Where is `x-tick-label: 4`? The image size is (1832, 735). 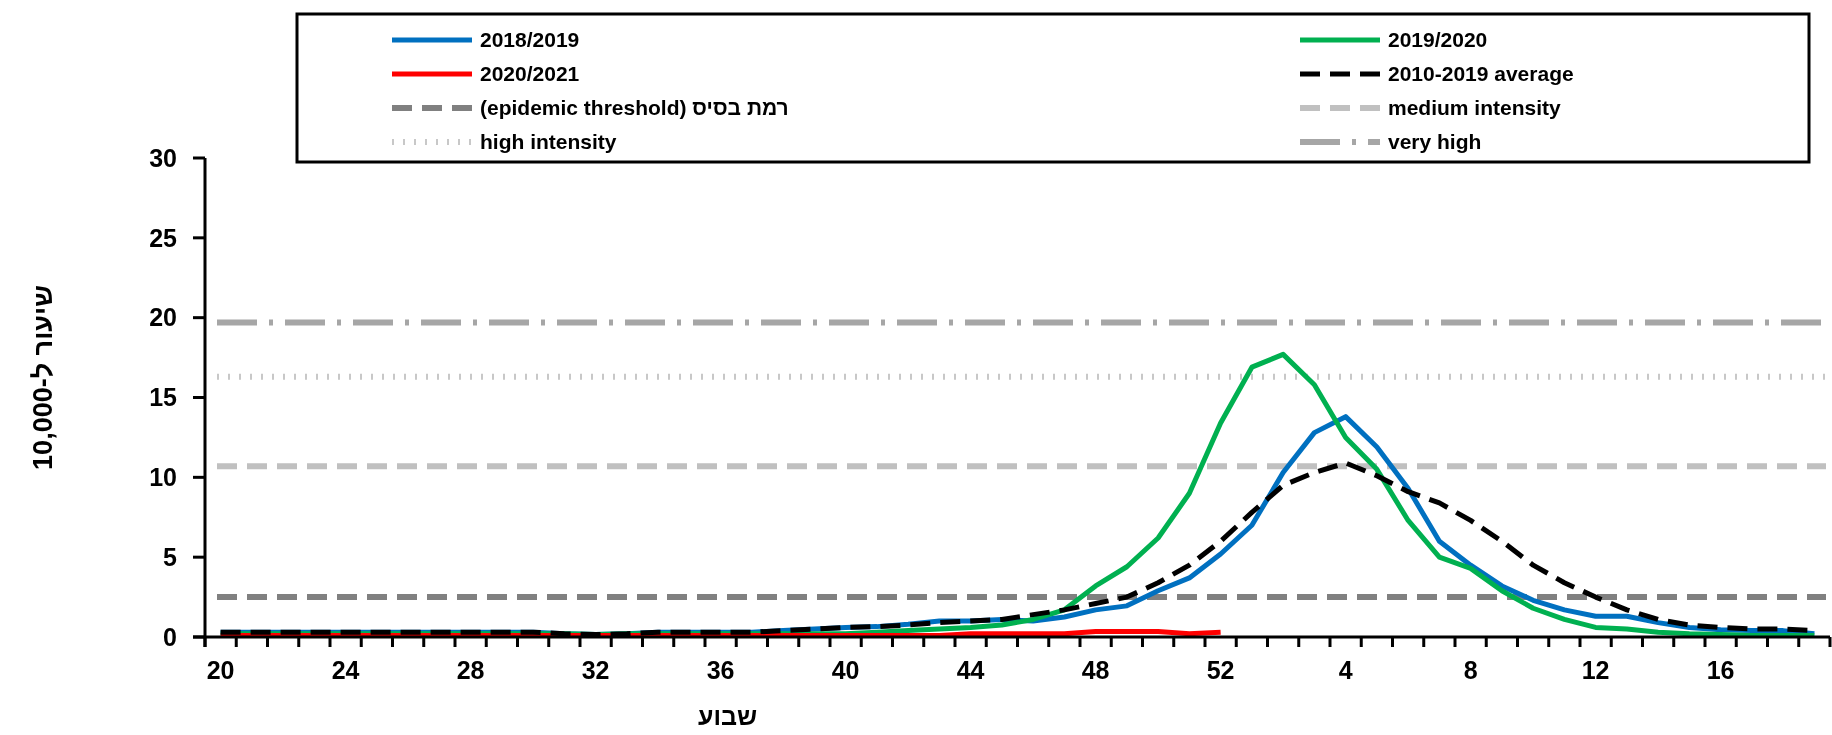
x-tick-label: 4 is located at coordinates (1345, 670).